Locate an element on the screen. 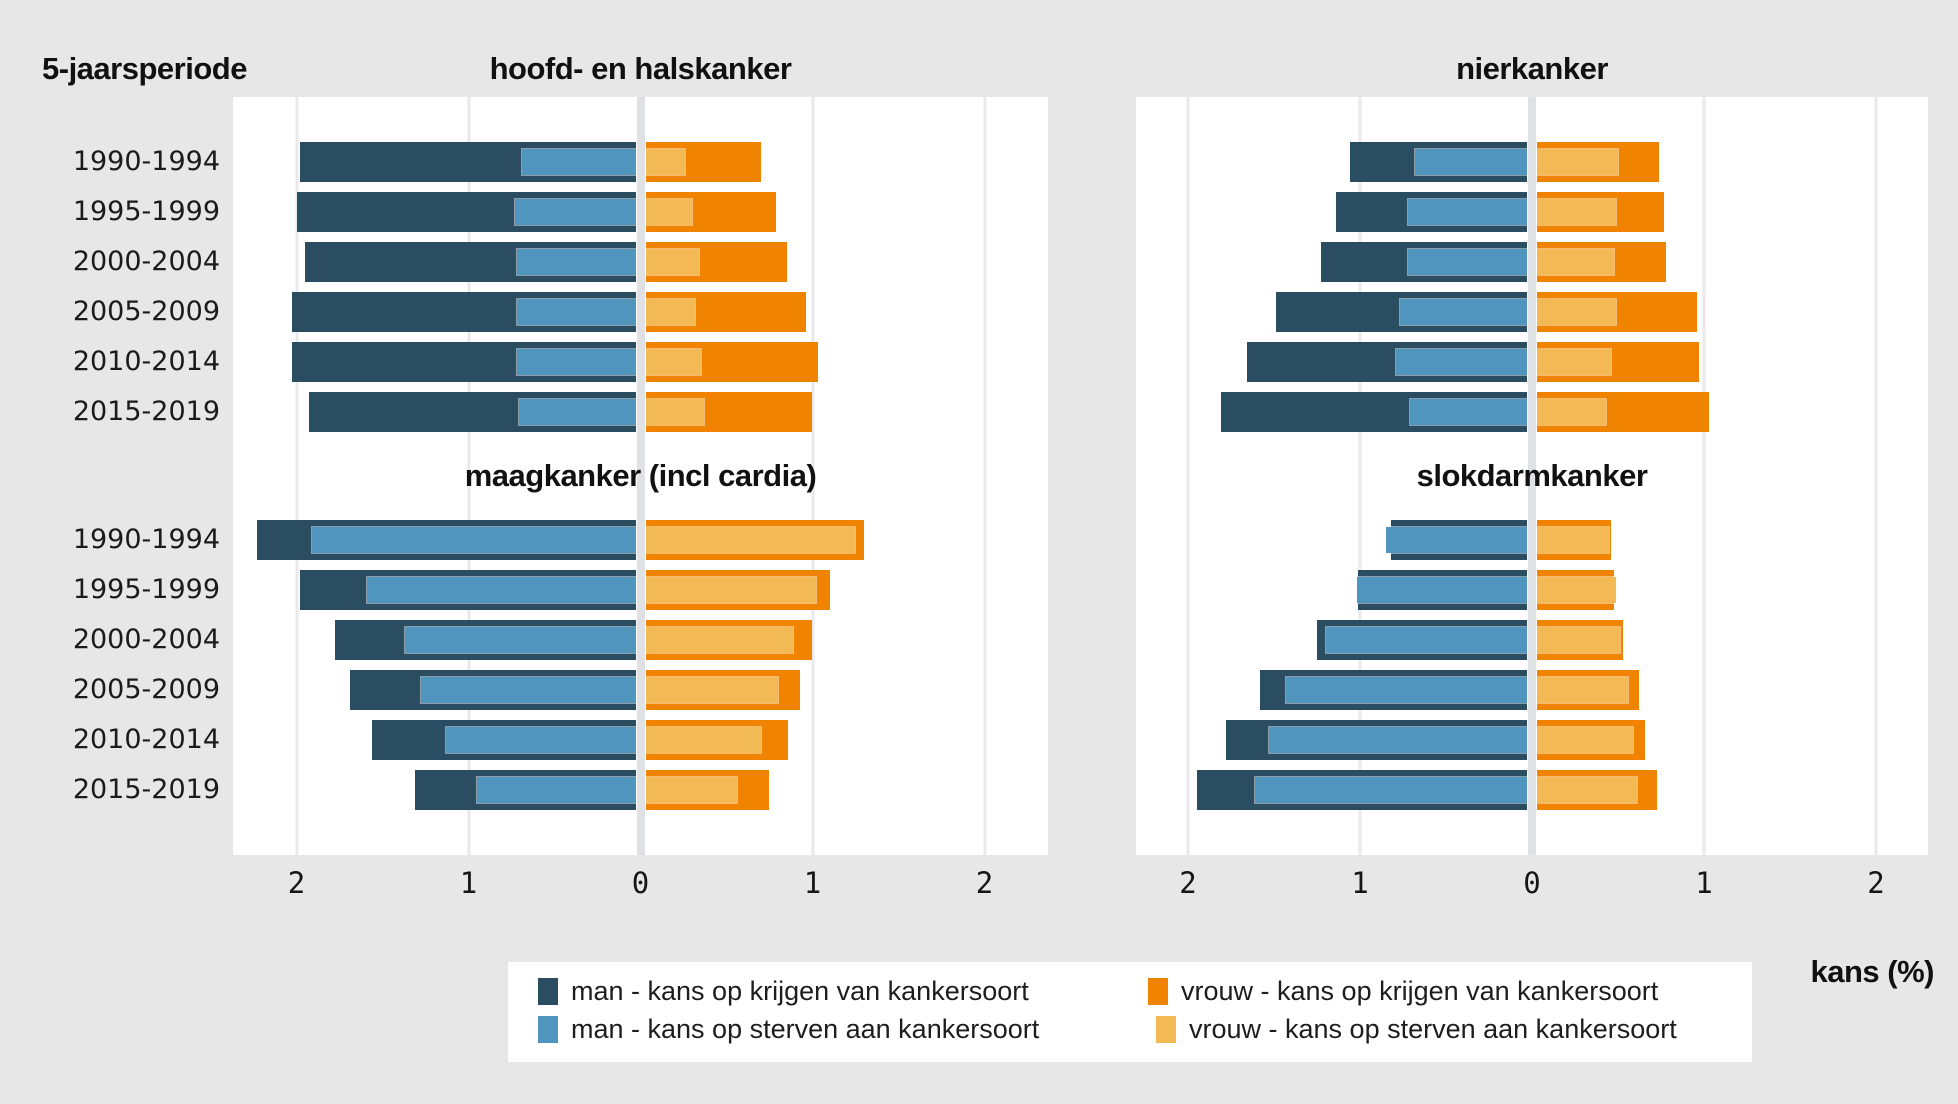  x-axis-left: 2 1 0 1 2 is located at coordinates (640, 888).